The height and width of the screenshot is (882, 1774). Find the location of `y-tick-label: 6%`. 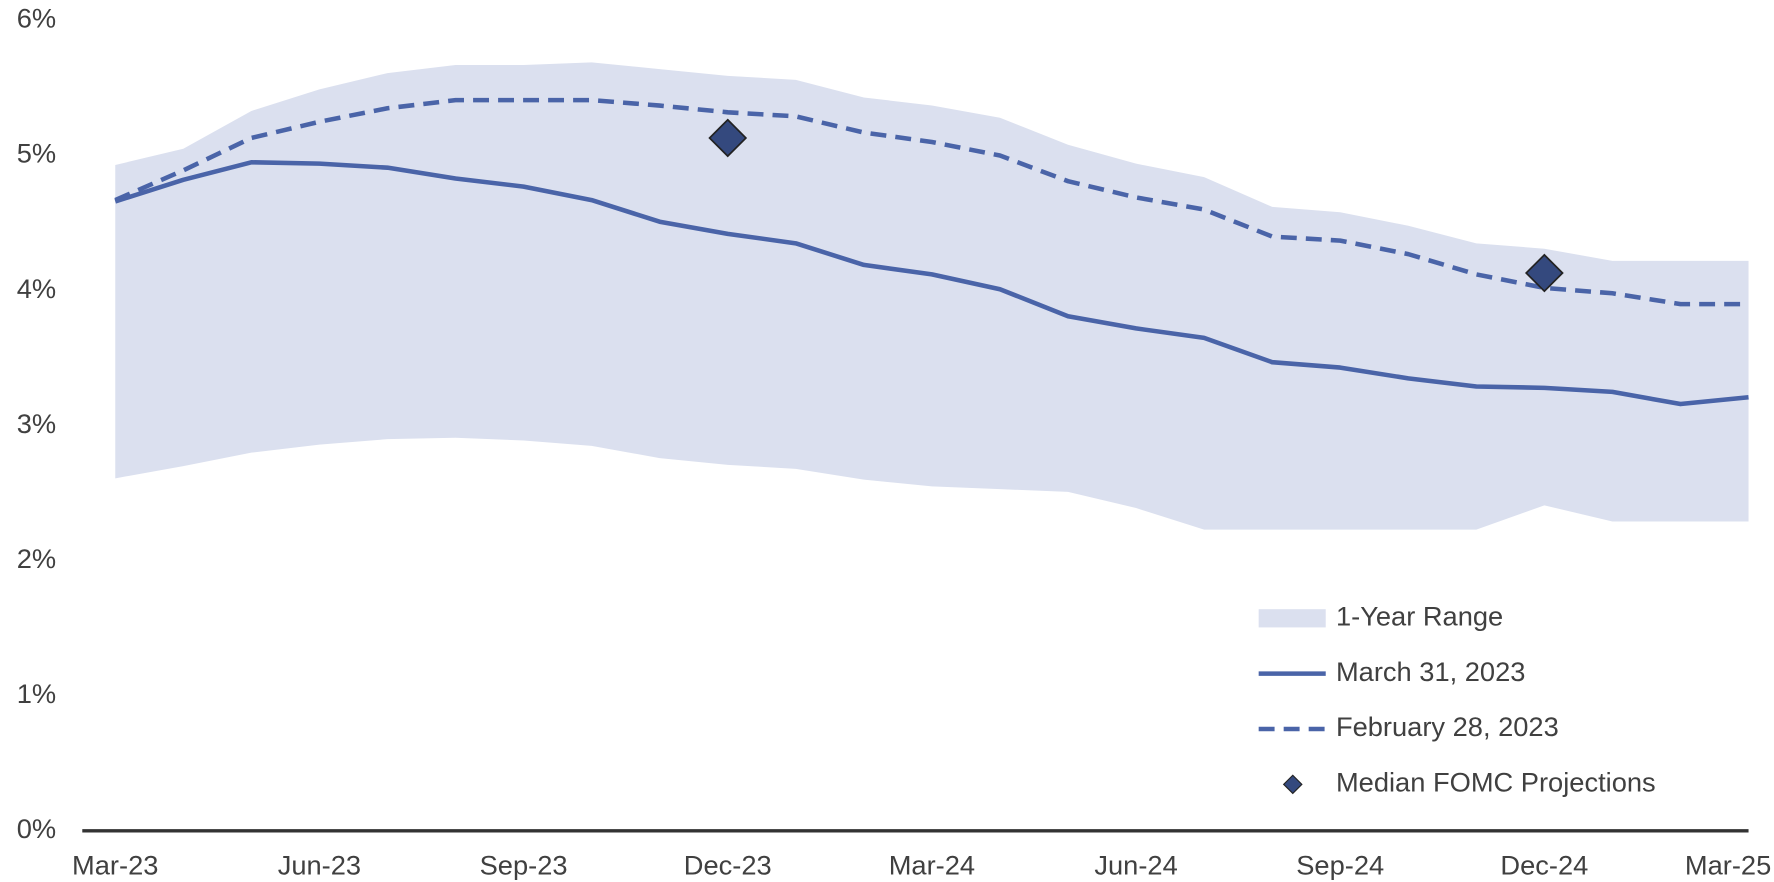

y-tick-label: 6% is located at coordinates (36, 18).